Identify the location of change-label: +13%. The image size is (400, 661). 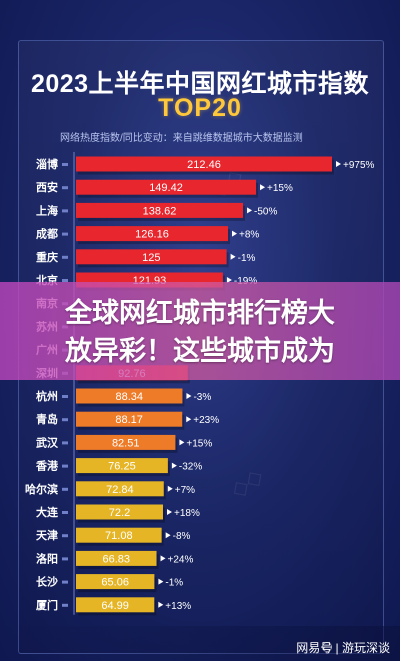
(178, 606).